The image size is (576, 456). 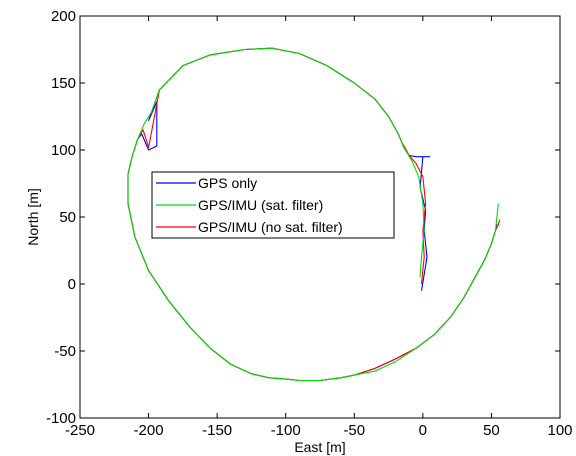 I want to click on y-tick-label: 200, so click(x=63, y=16).